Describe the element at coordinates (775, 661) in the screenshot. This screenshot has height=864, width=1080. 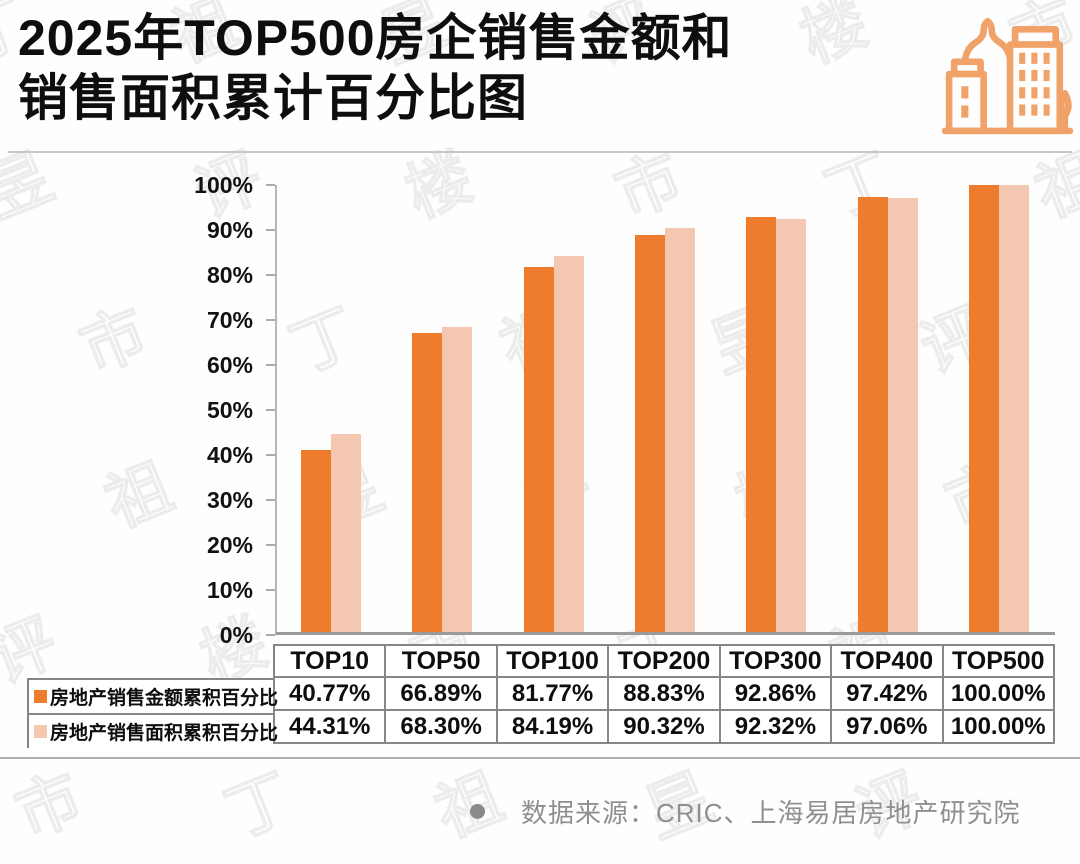
I see `table-header-cell: TOP300` at that location.